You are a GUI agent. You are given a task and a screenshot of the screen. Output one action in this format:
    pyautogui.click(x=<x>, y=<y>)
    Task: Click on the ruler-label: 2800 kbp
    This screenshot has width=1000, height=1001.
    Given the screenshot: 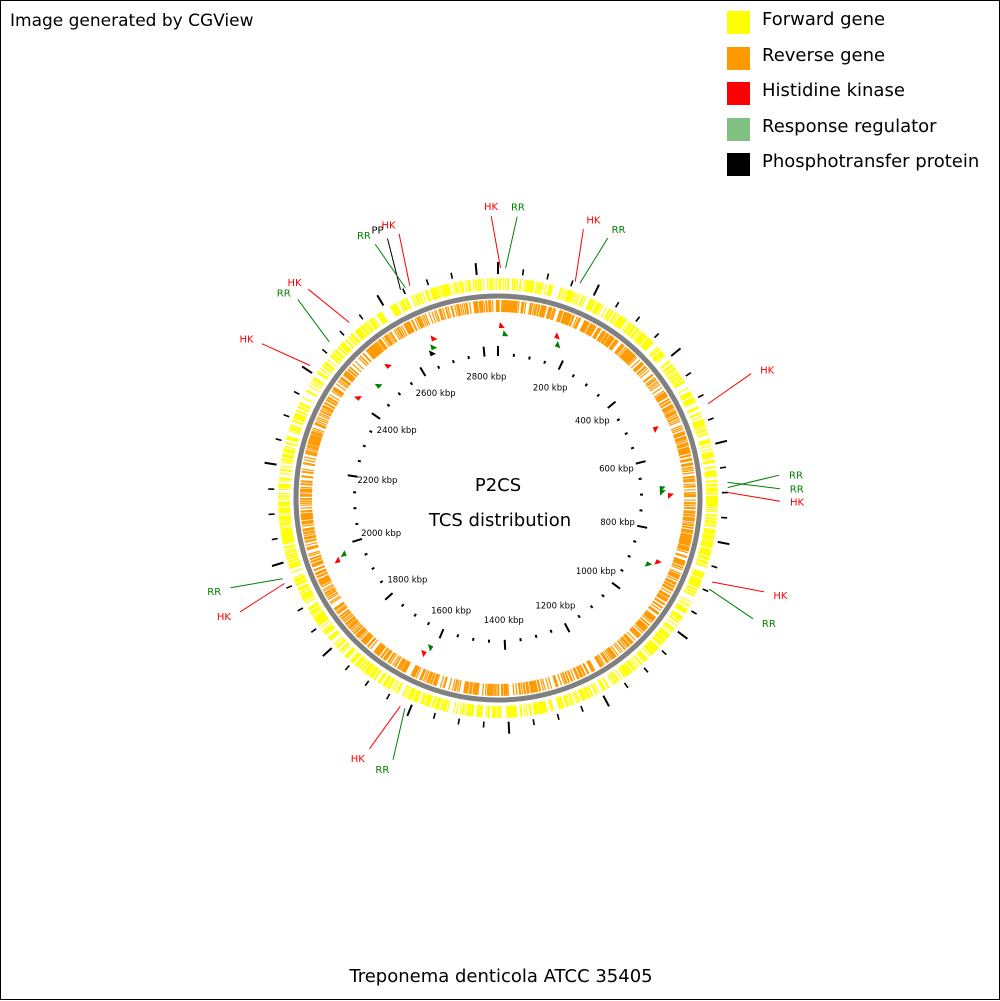 What is the action you would take?
    pyautogui.click(x=486, y=378)
    